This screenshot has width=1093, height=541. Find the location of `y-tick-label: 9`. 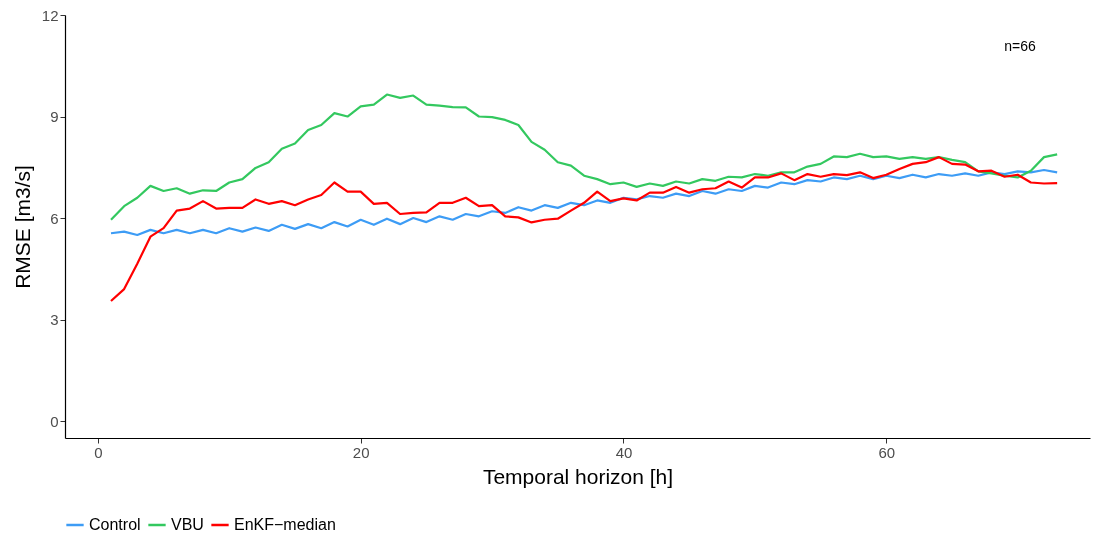

y-tick-label: 9 is located at coordinates (54, 117).